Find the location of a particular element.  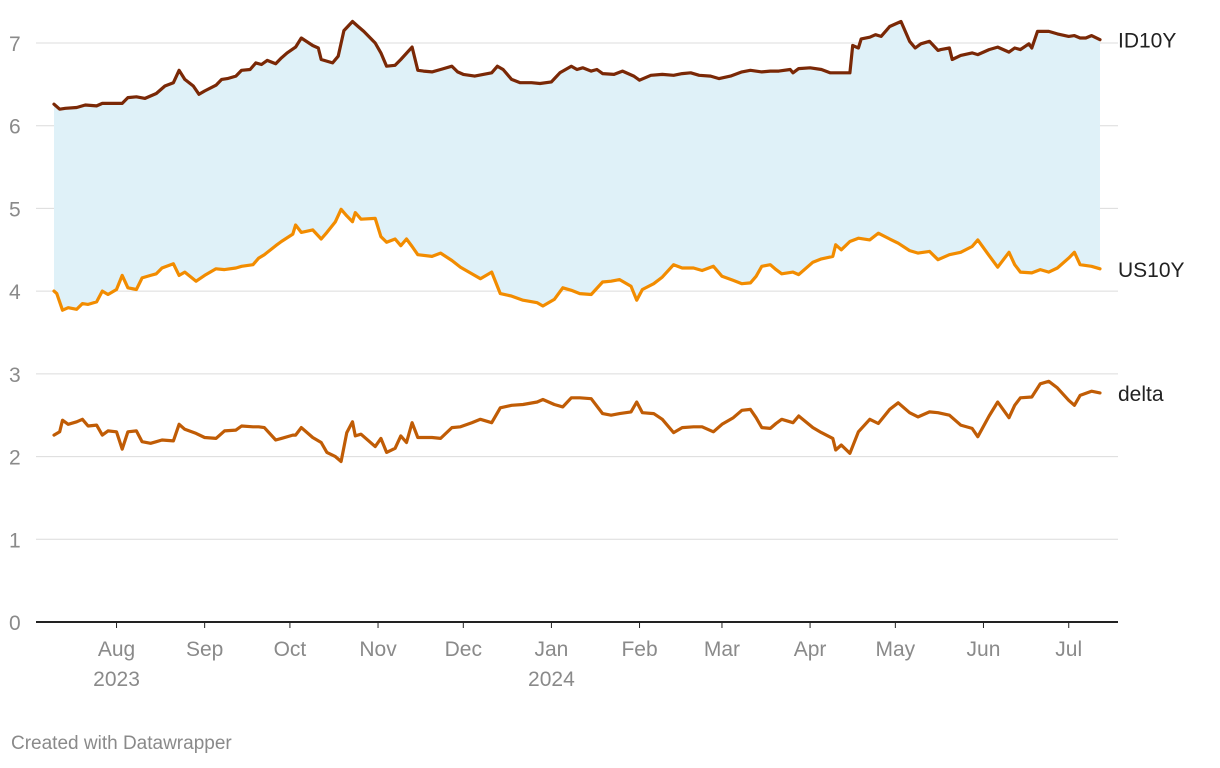

x-year-label-2023: 2023 is located at coordinates (116, 679).